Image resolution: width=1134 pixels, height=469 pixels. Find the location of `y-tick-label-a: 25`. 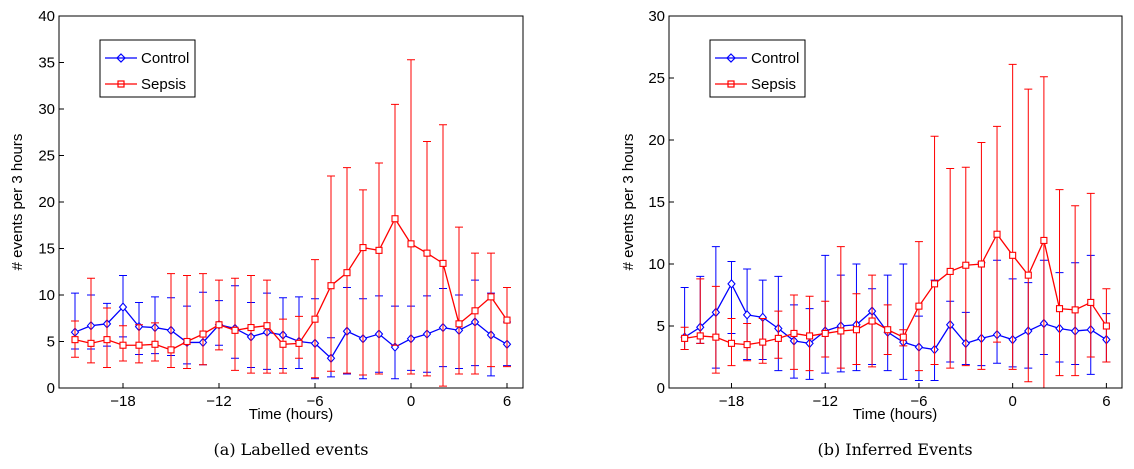

y-tick-label-a: 25 is located at coordinates (46, 156).